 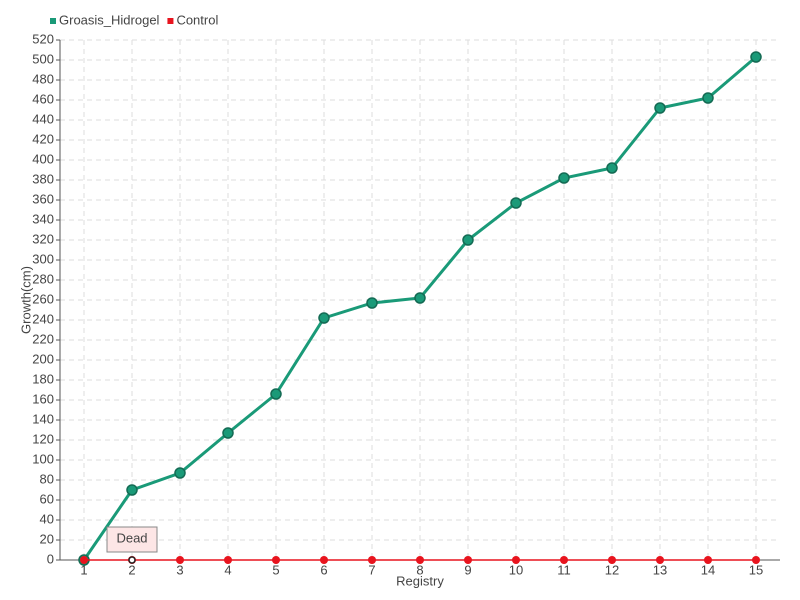 I want to click on y-tick-label: 60, so click(x=47, y=498).